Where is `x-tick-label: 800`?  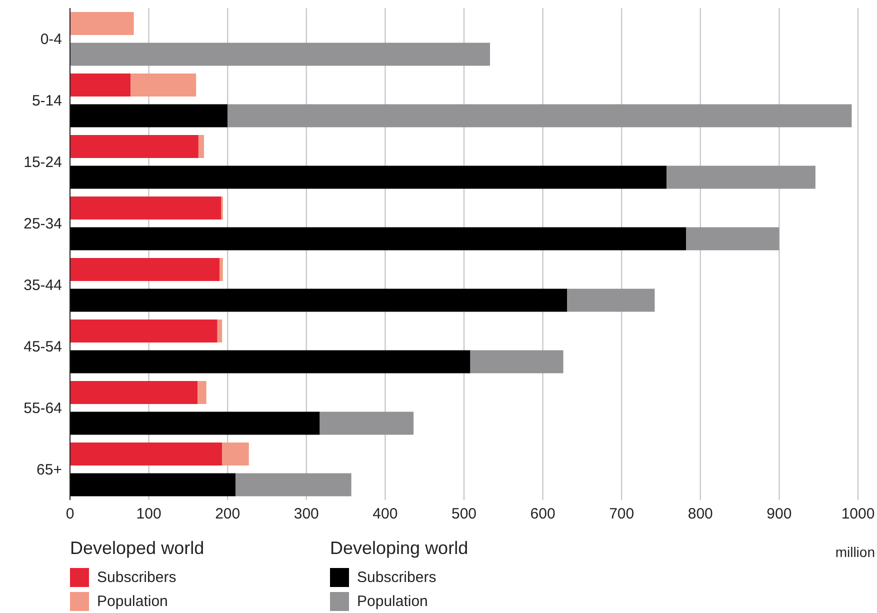
x-tick-label: 800 is located at coordinates (700, 514).